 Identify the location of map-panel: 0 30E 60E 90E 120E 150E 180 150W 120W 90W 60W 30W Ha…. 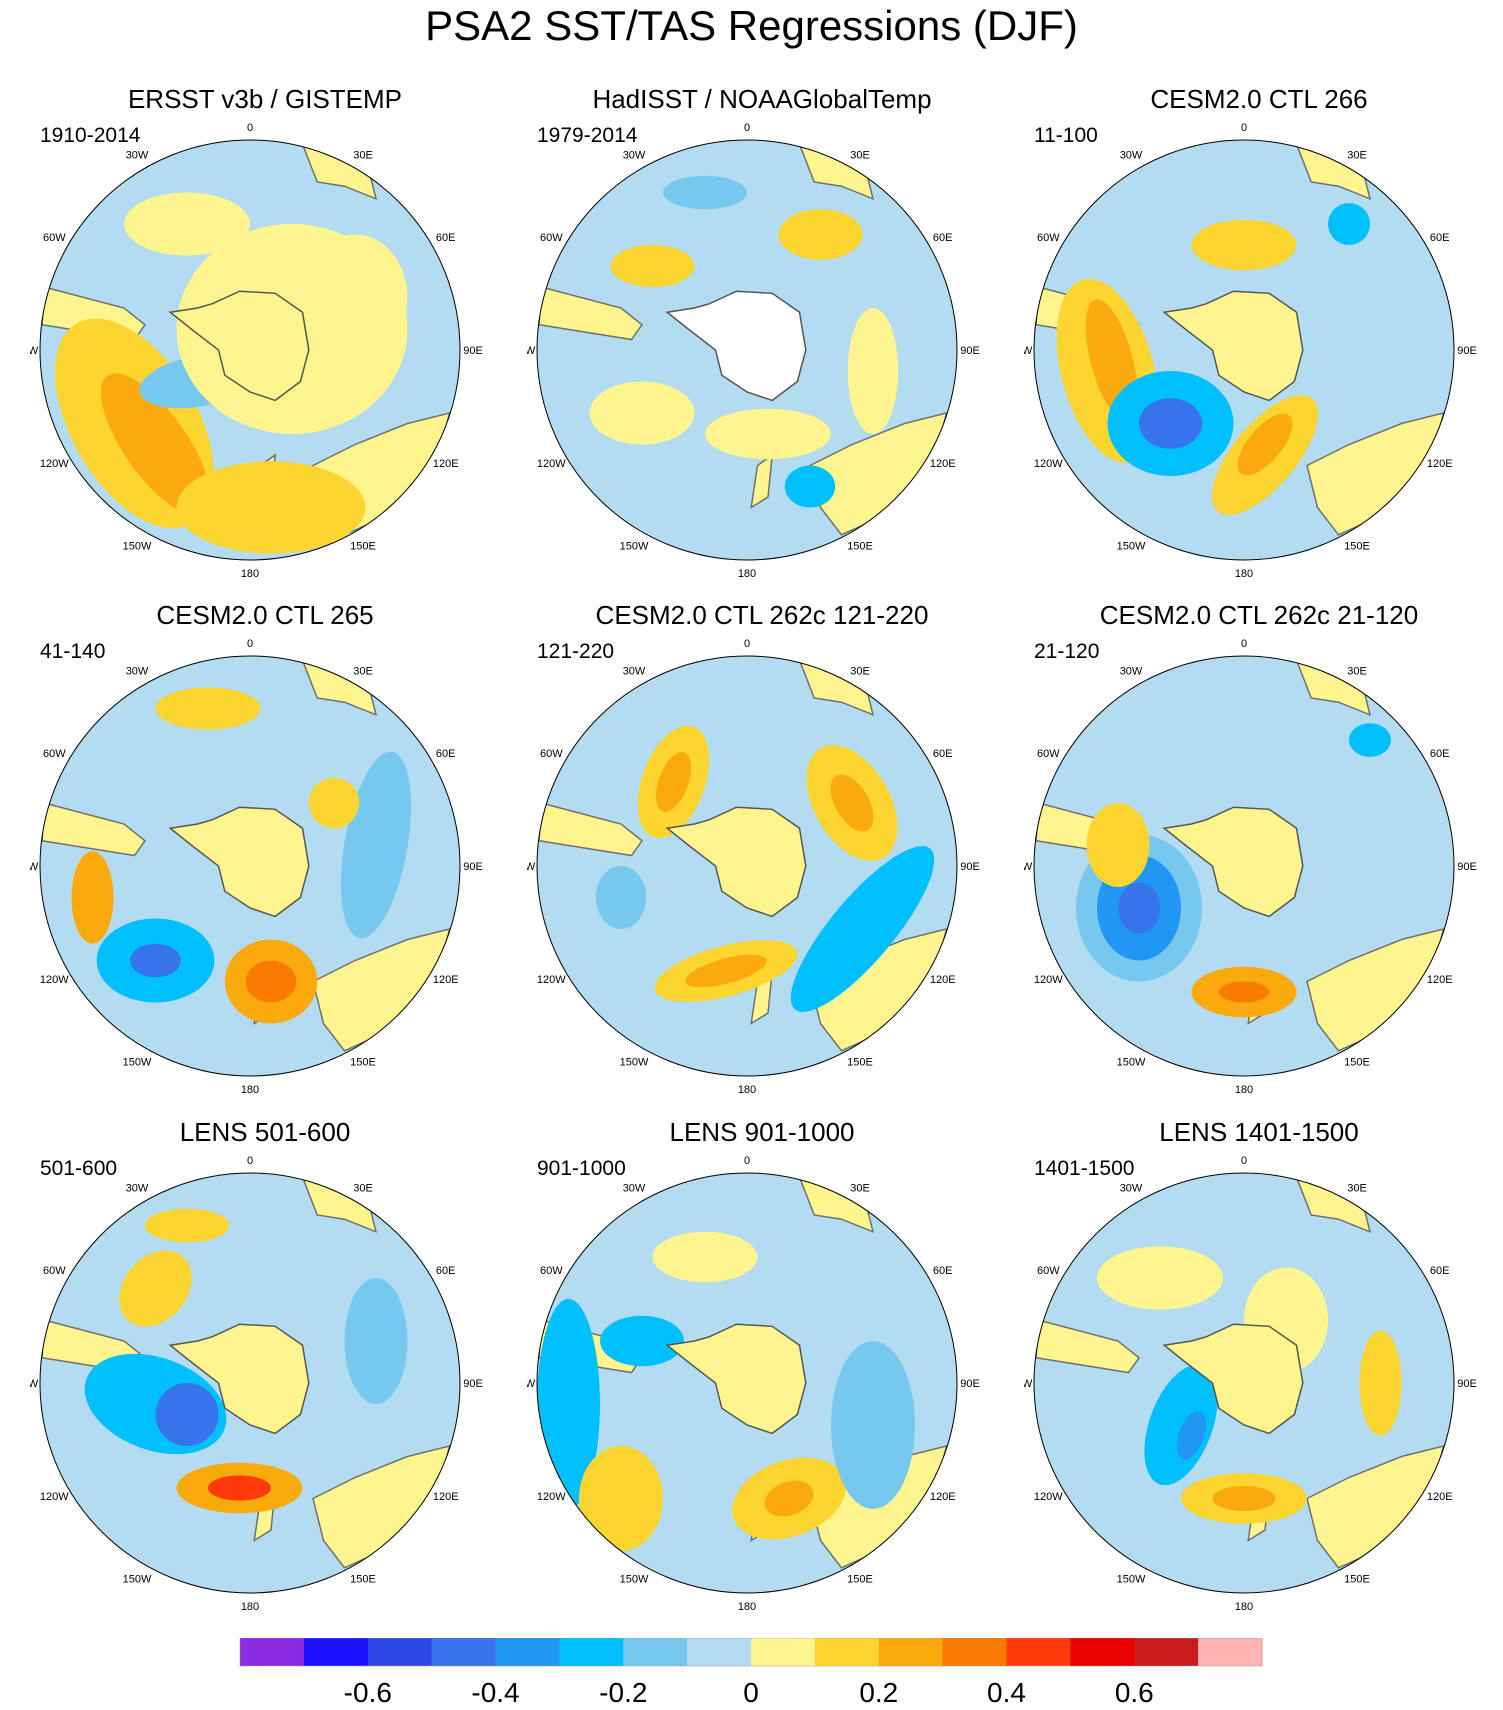
(762, 339).